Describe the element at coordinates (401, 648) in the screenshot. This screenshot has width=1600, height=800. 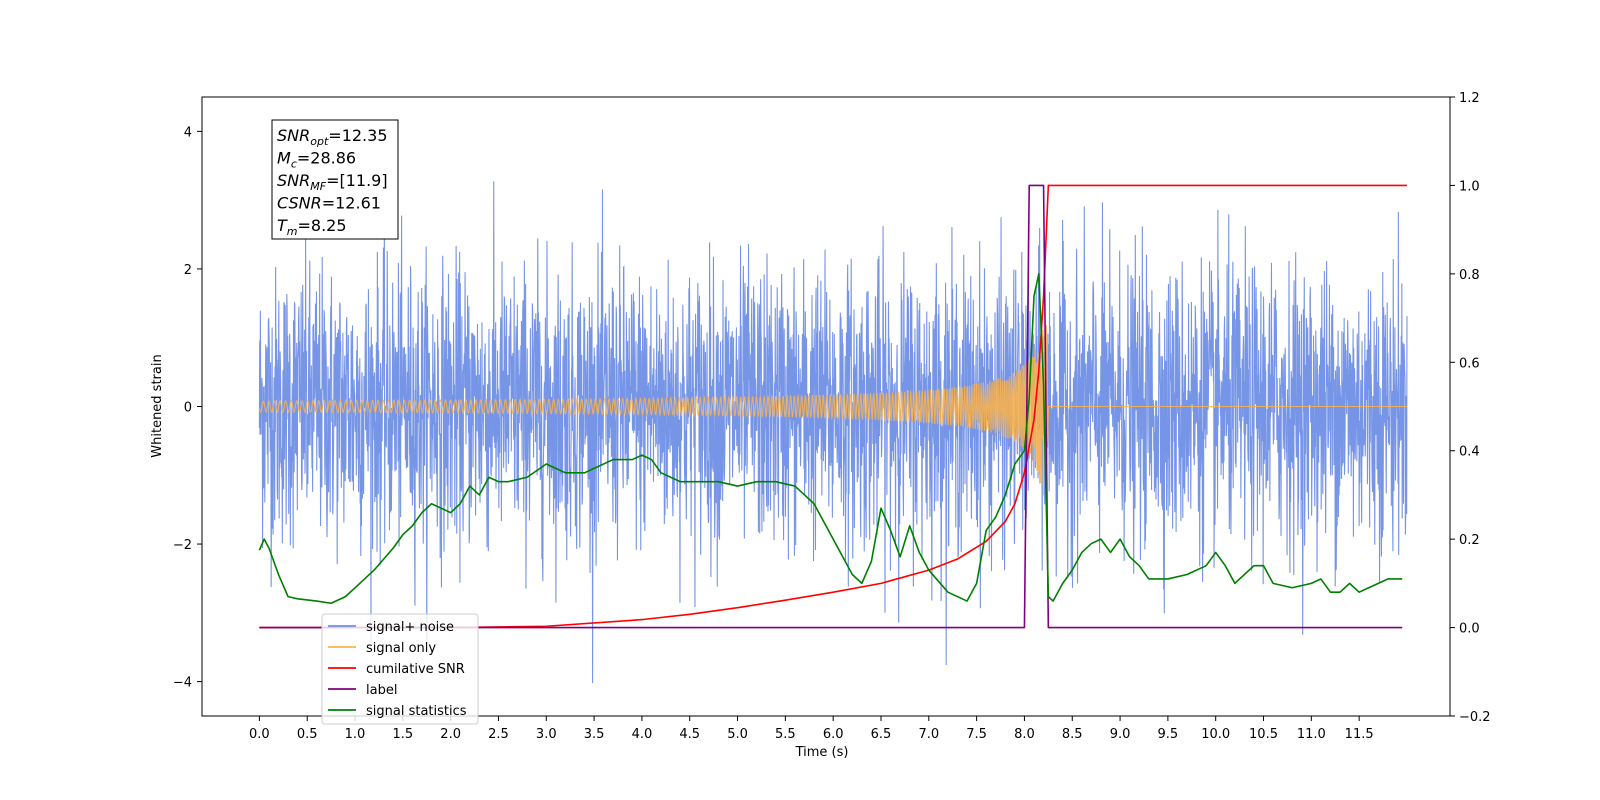
I see `legend-label: signal only` at that location.